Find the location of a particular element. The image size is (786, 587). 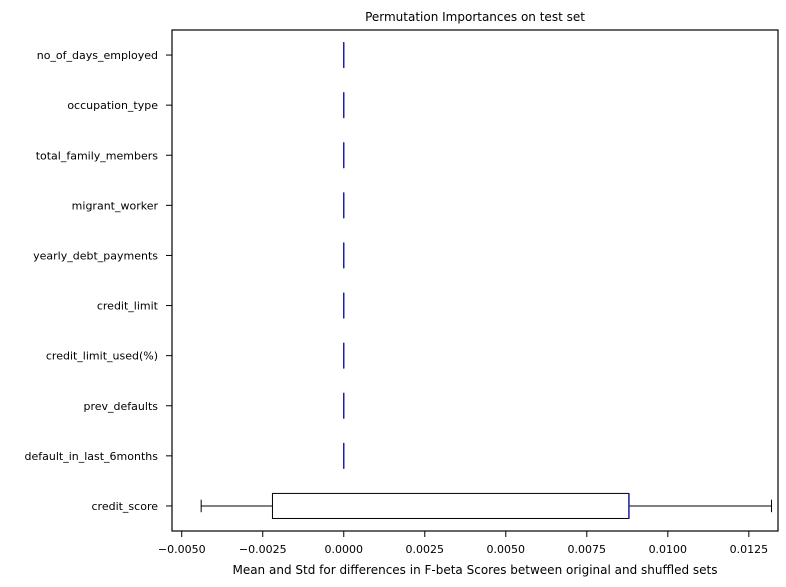

y-tick-label: credit_limit is located at coordinates (128, 306).